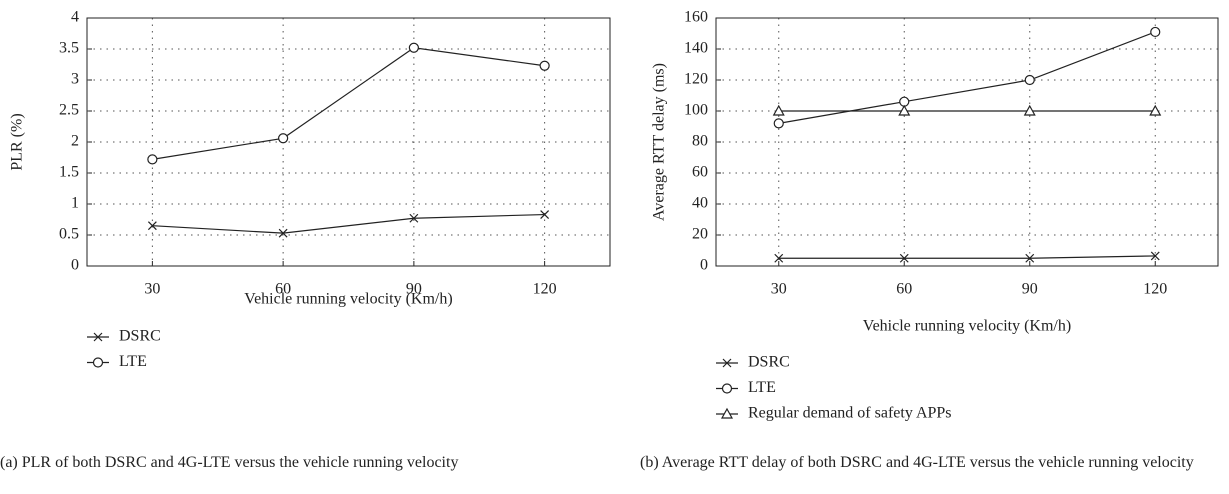  What do you see at coordinates (75, 141) in the screenshot?
I see `y-tick-label: 2` at bounding box center [75, 141].